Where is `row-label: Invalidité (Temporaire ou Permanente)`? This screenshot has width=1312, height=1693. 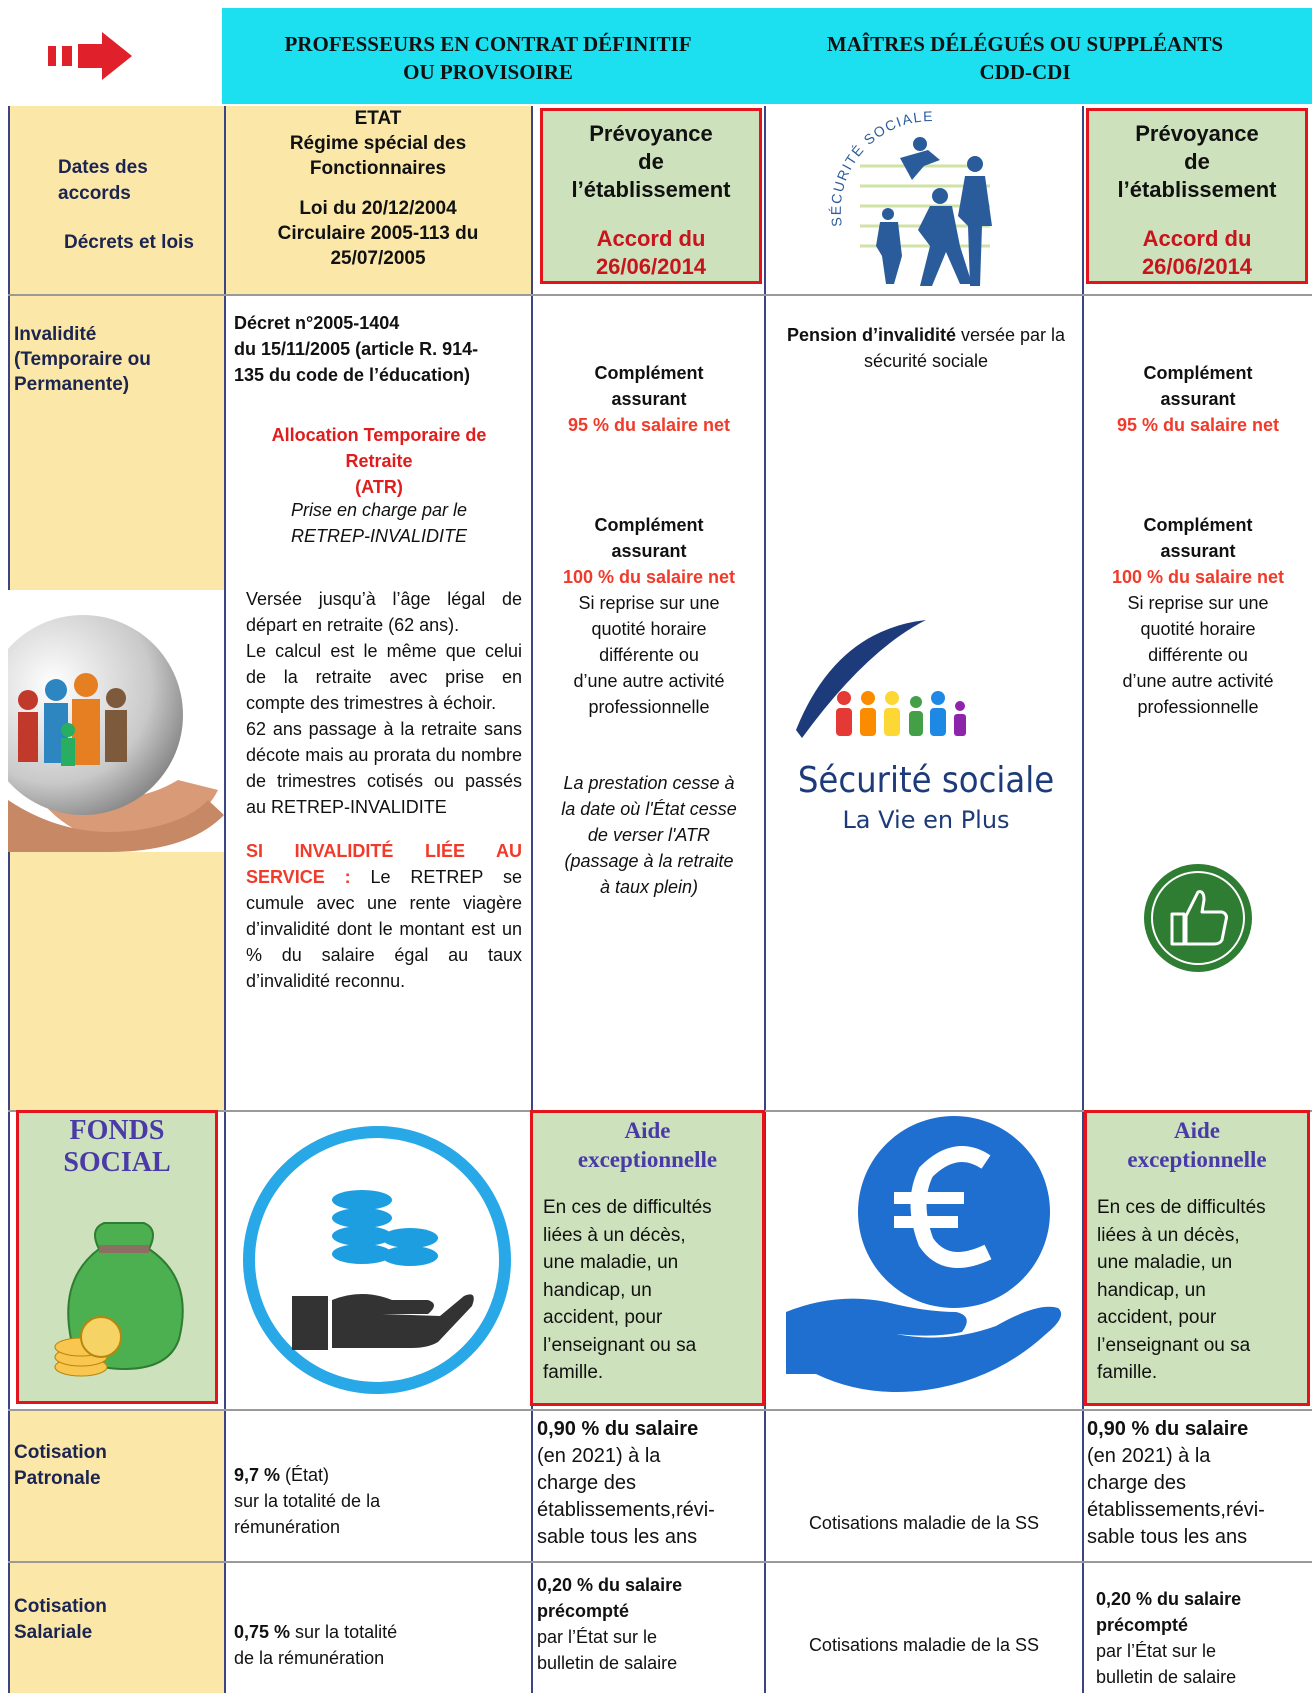 row-label: Invalidité (Temporaire ou Permanente) is located at coordinates (82, 359).